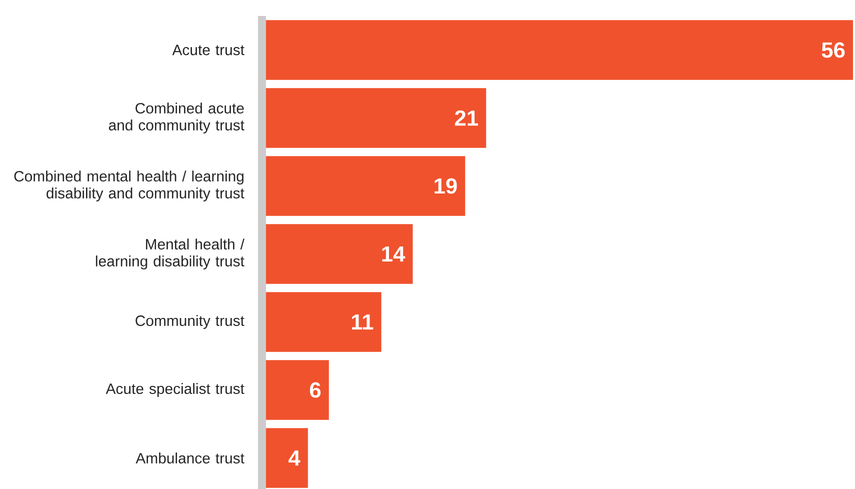 The height and width of the screenshot is (489, 855). What do you see at coordinates (363, 322) in the screenshot?
I see `data-label: 11` at bounding box center [363, 322].